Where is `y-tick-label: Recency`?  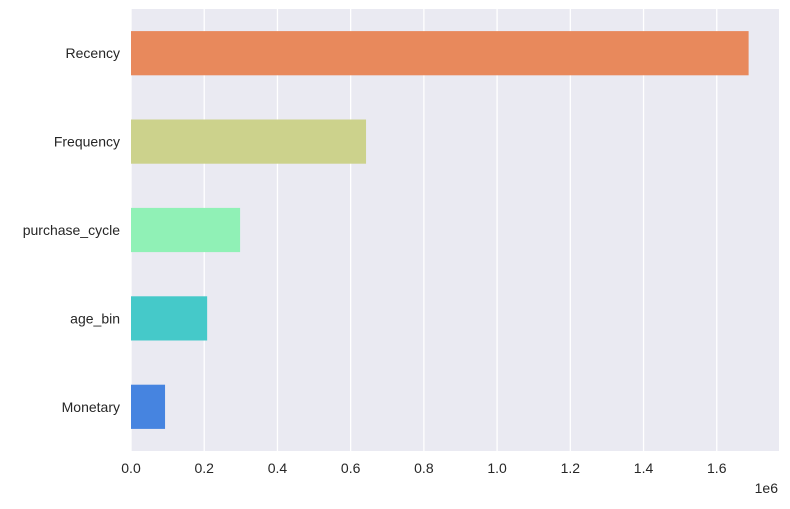 y-tick-label: Recency is located at coordinates (93, 53).